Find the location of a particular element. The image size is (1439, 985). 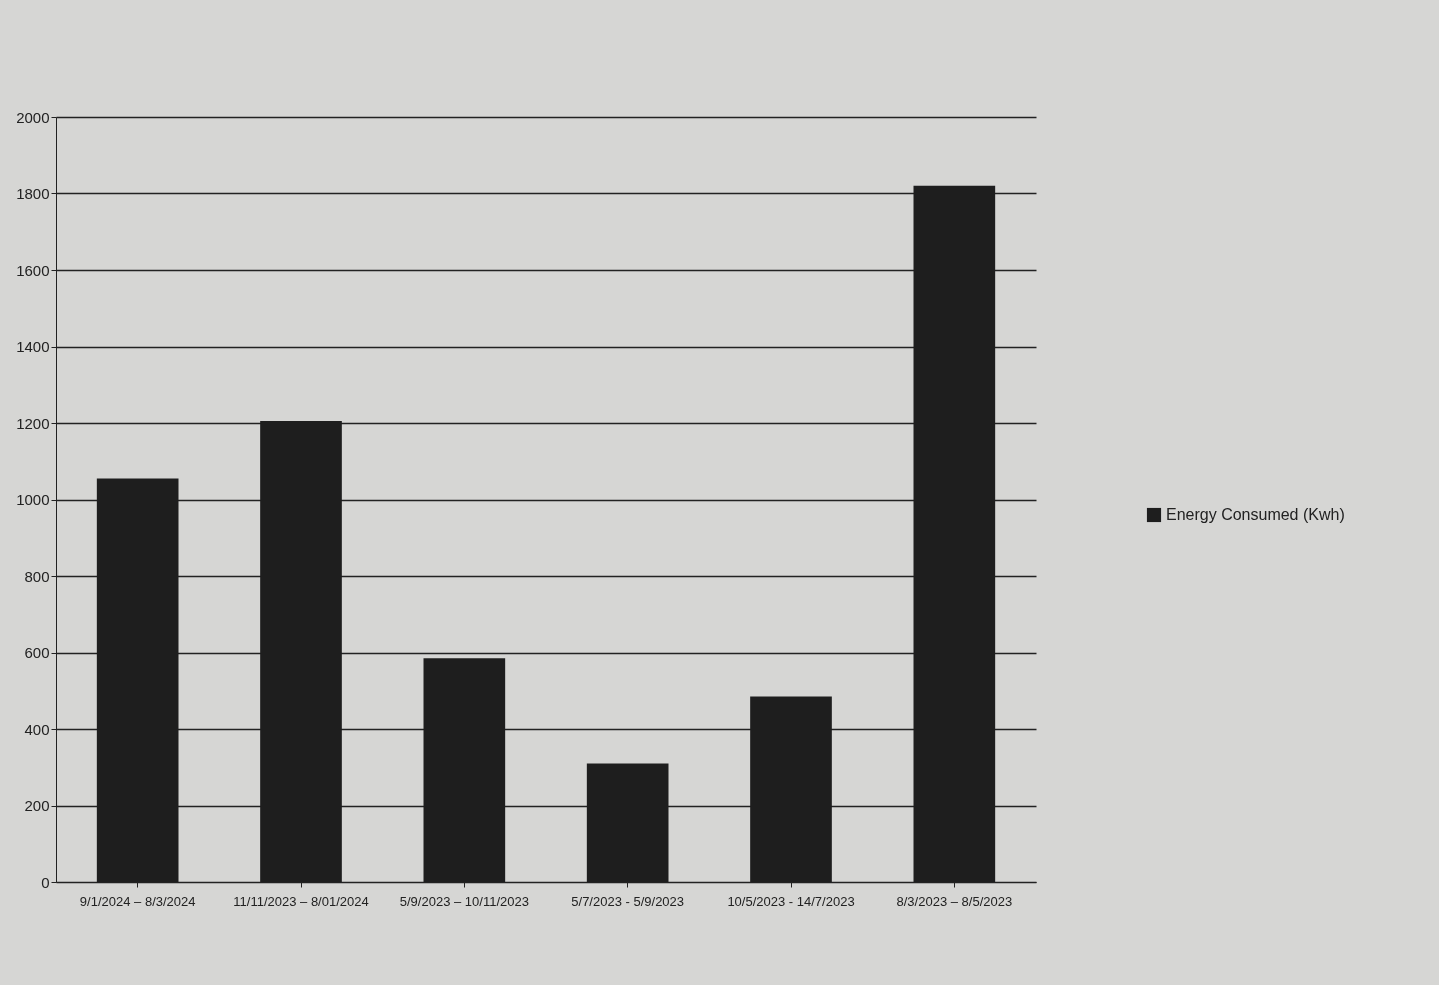

y-tick-label: 600 is located at coordinates (37, 652).